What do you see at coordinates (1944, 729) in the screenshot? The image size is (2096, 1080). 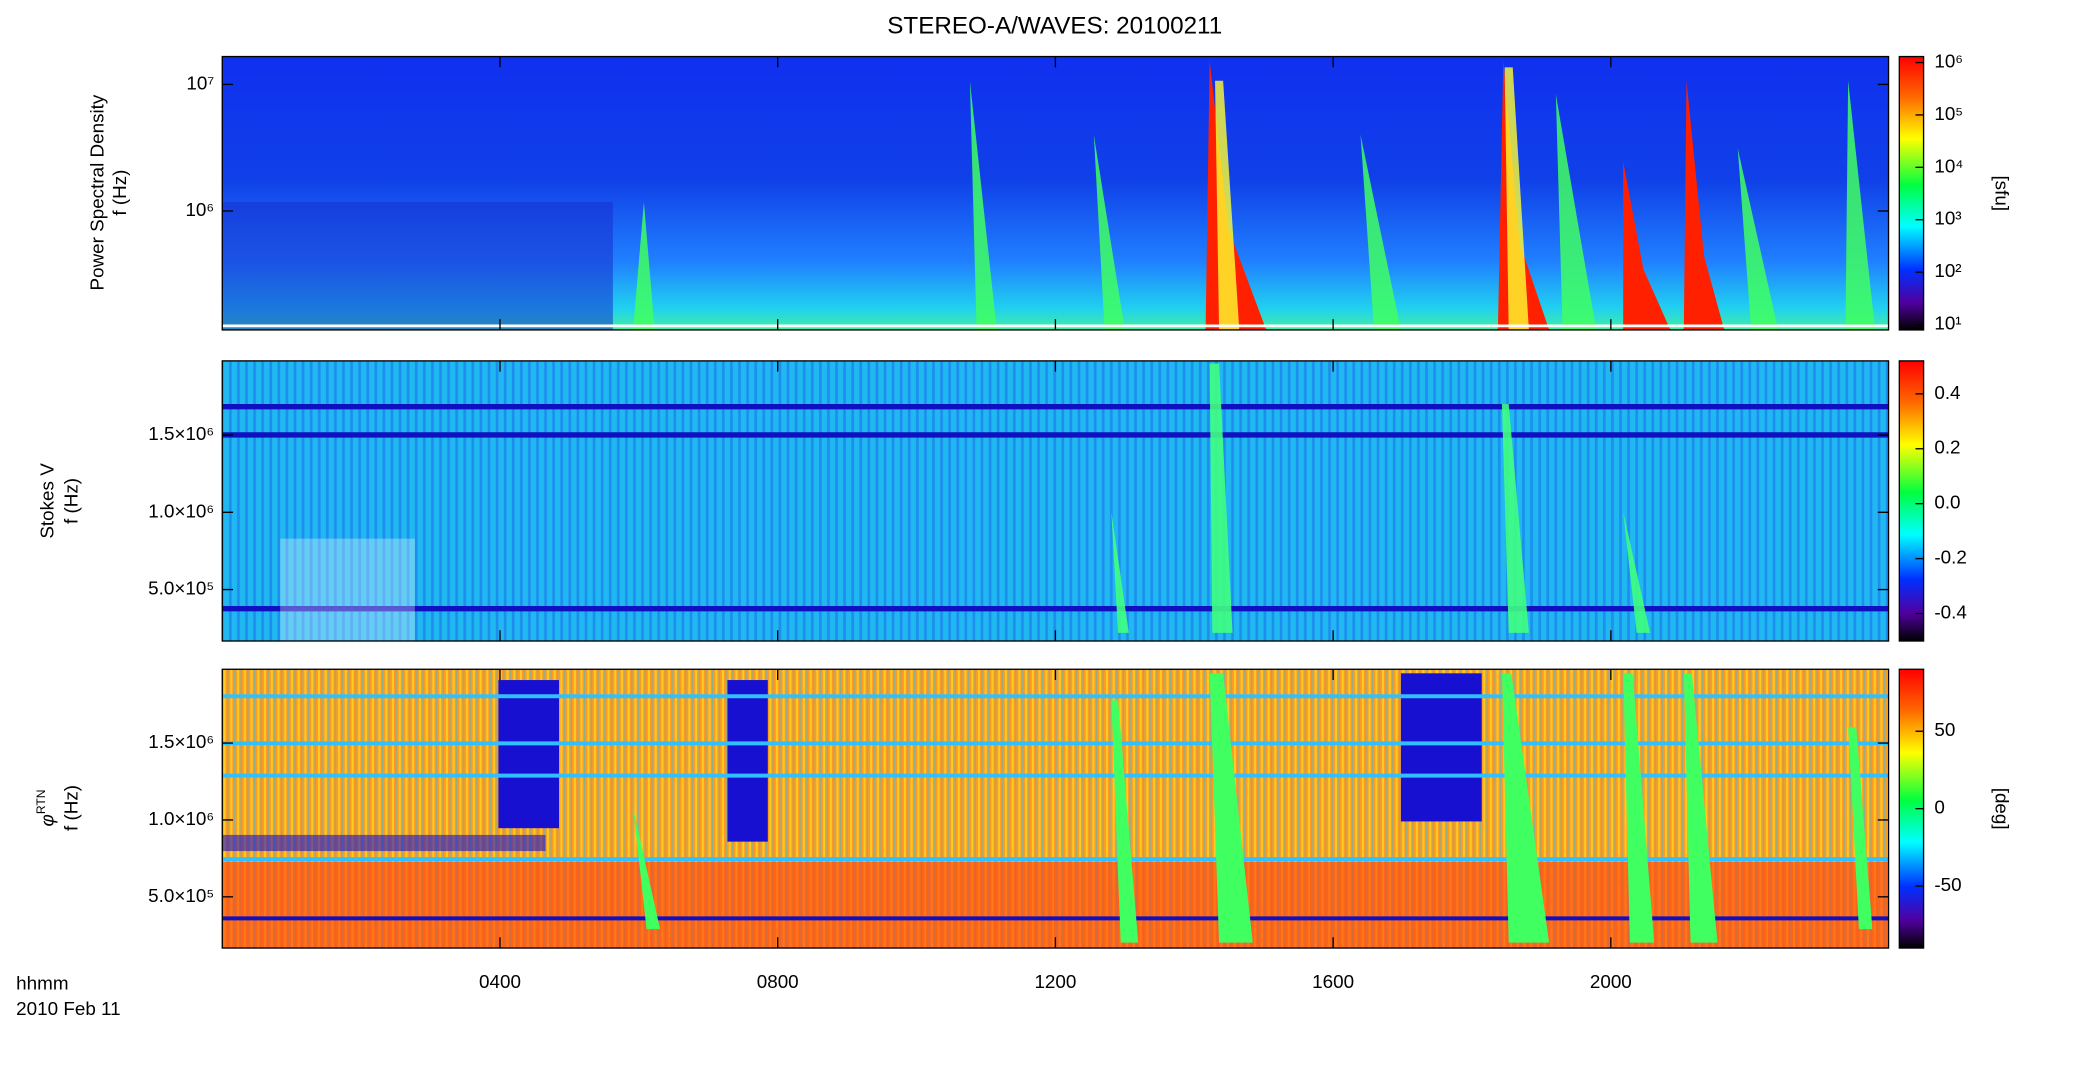 I see `colorbar-tick-label: 50` at bounding box center [1944, 729].